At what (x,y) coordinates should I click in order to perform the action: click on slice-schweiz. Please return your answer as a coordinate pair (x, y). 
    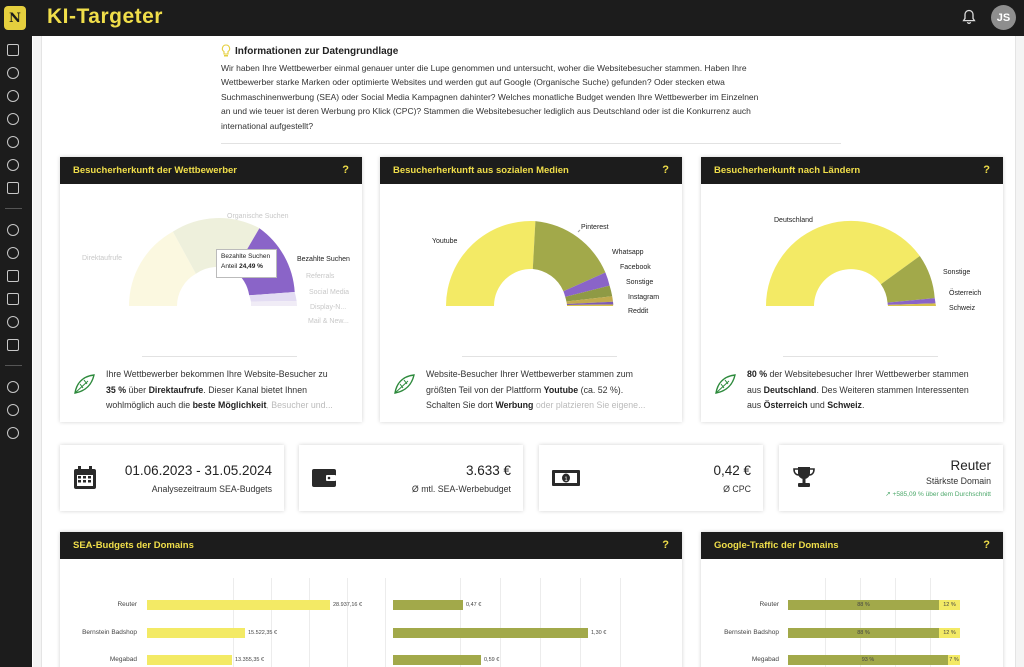
    Looking at the image, I should click on (911, 304).